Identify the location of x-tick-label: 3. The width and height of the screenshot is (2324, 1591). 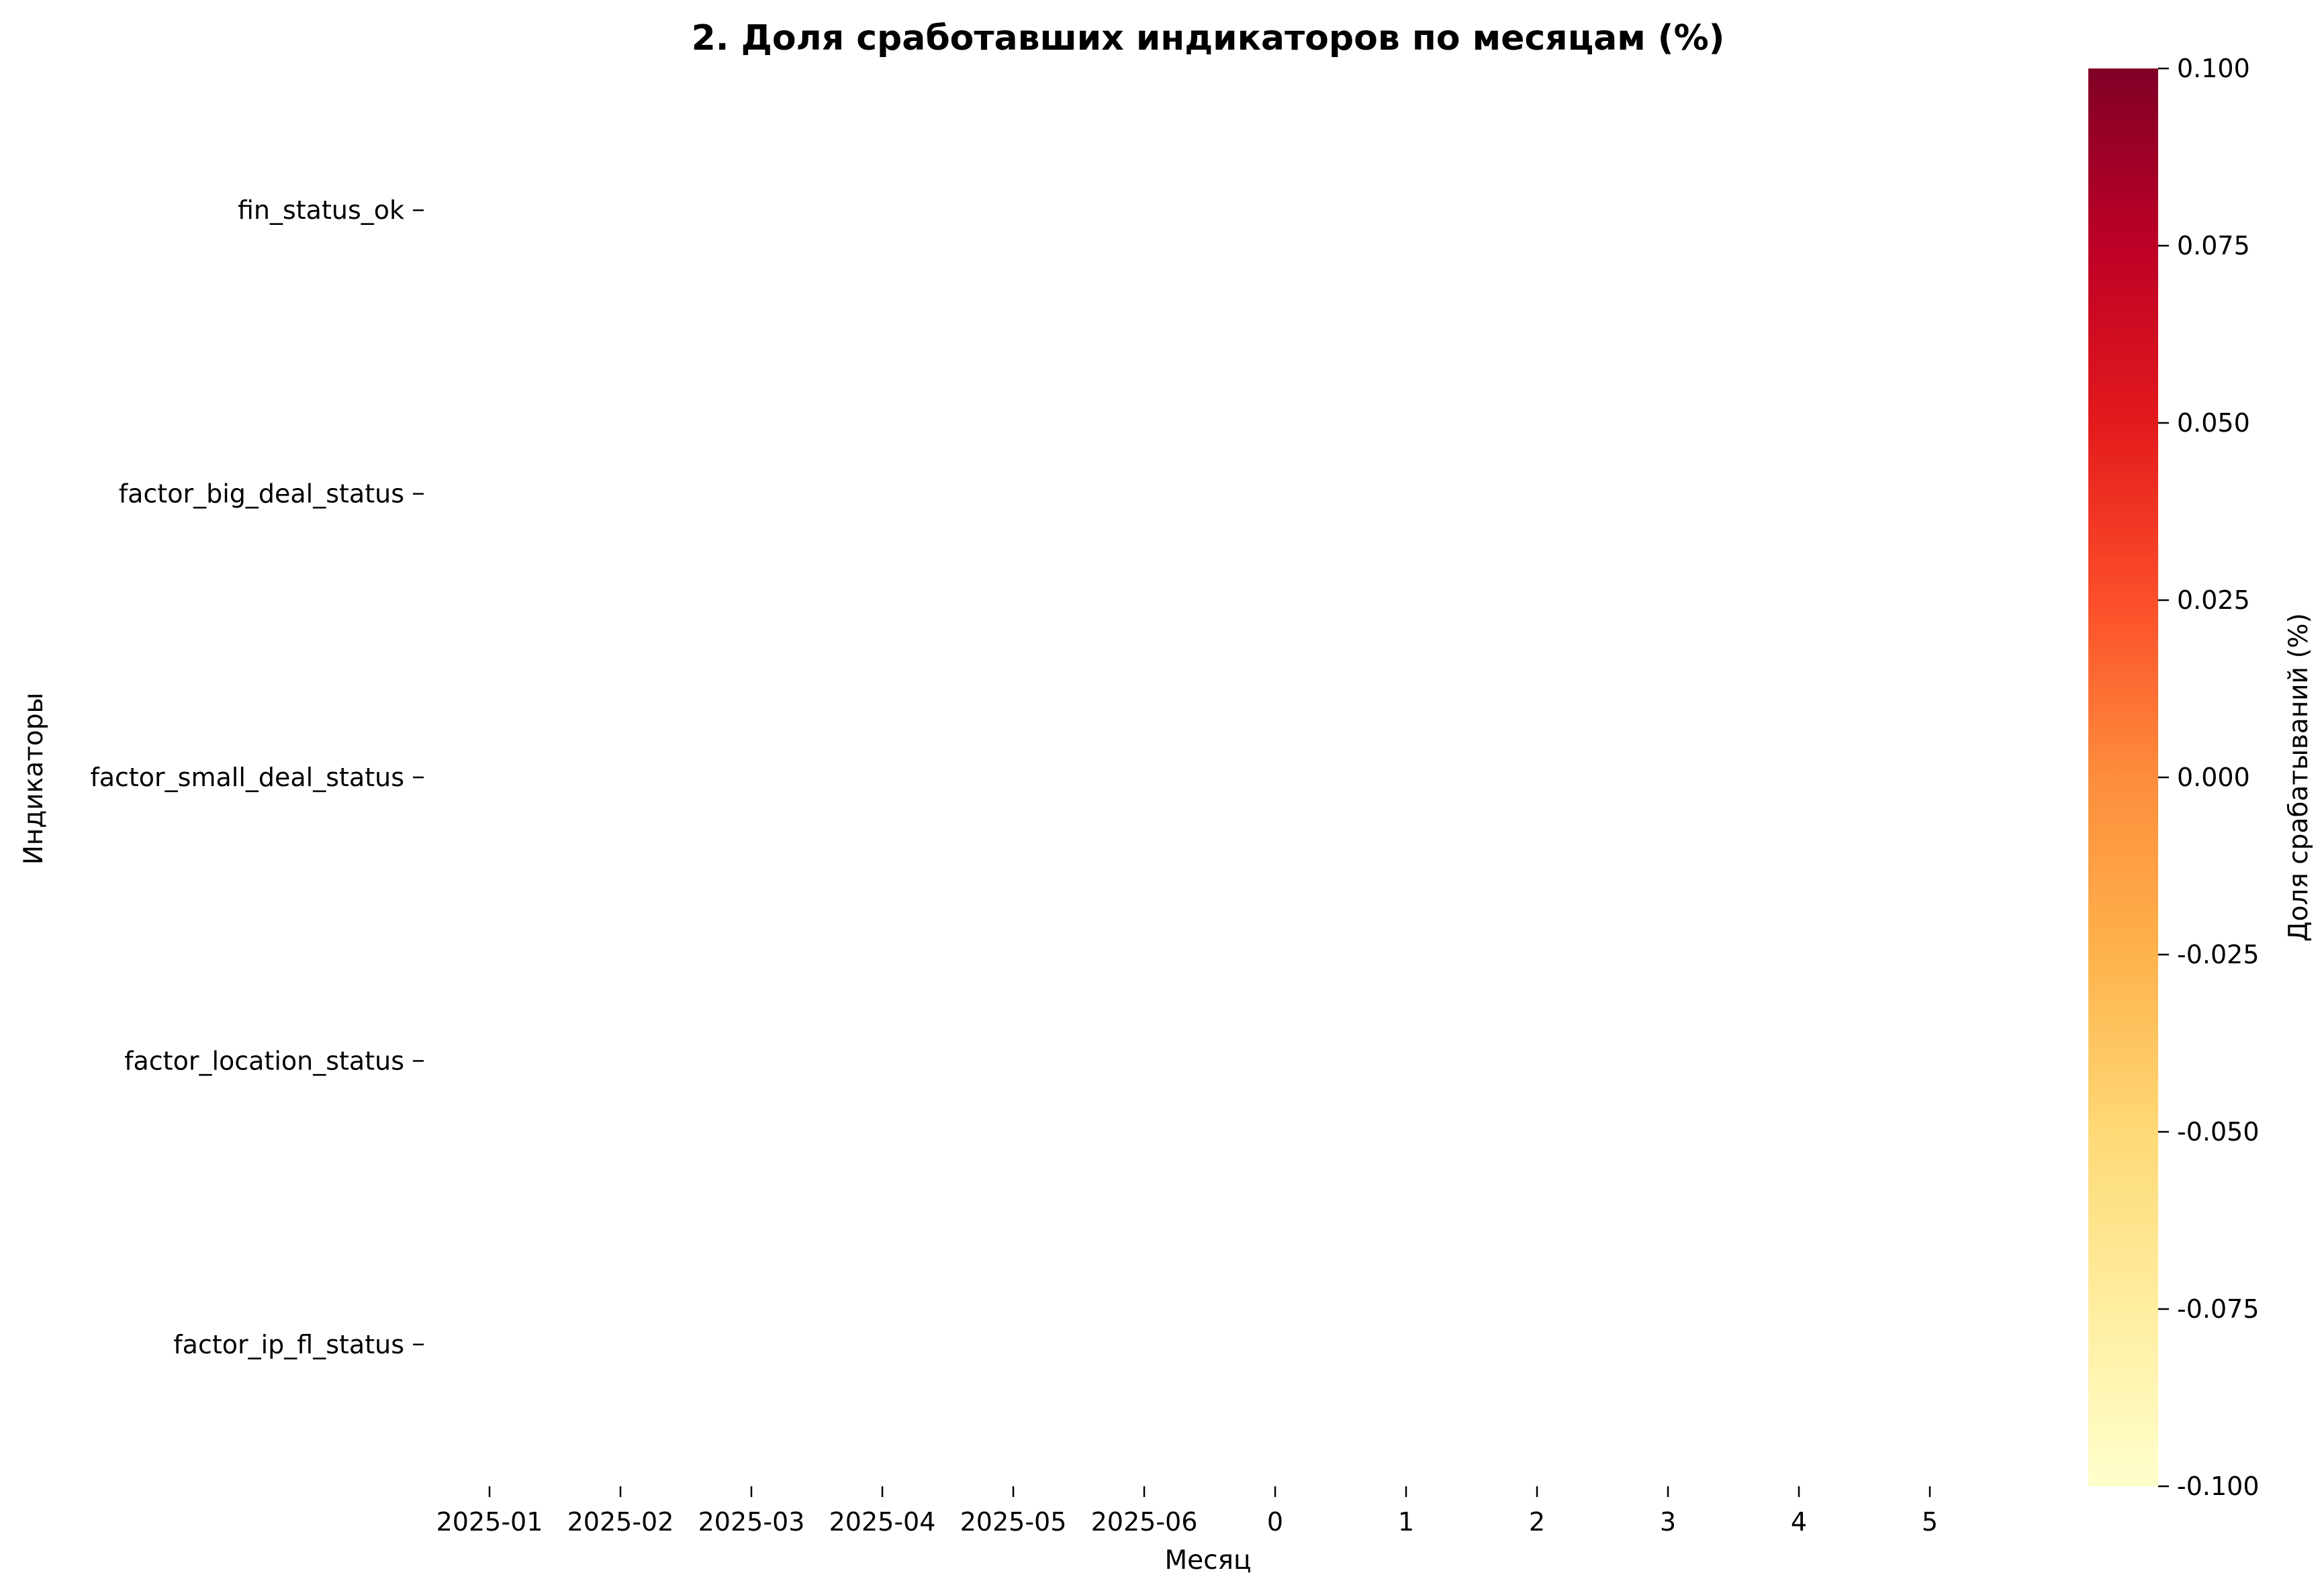
(1668, 1522).